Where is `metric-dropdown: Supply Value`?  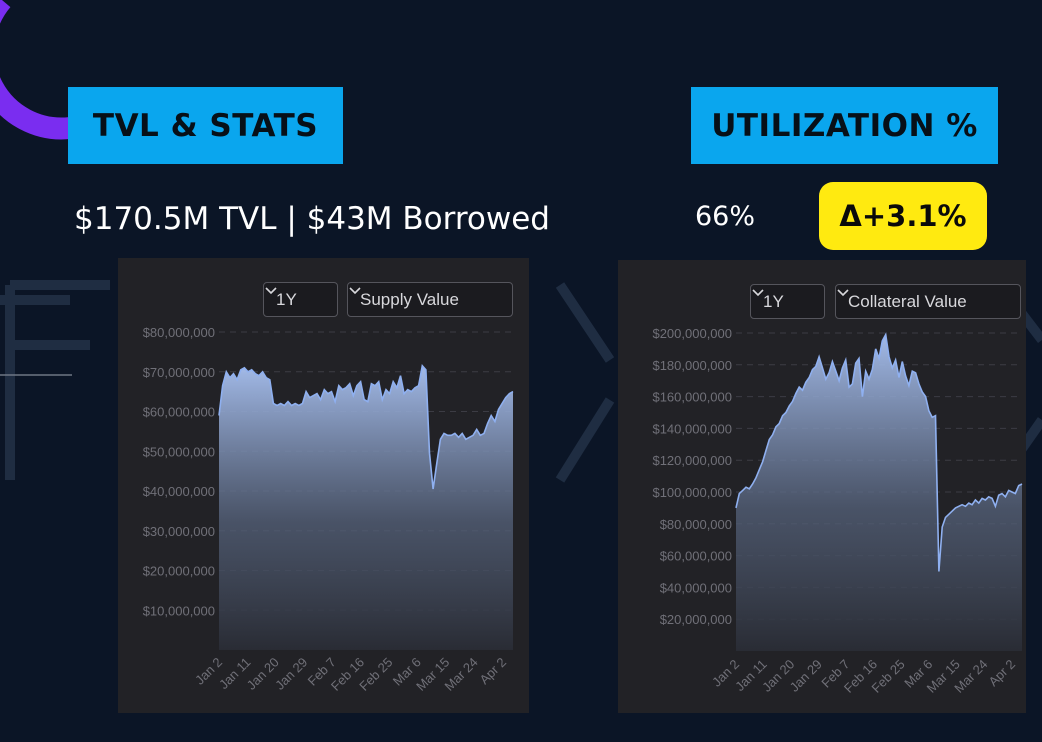 metric-dropdown: Supply Value is located at coordinates (430, 299).